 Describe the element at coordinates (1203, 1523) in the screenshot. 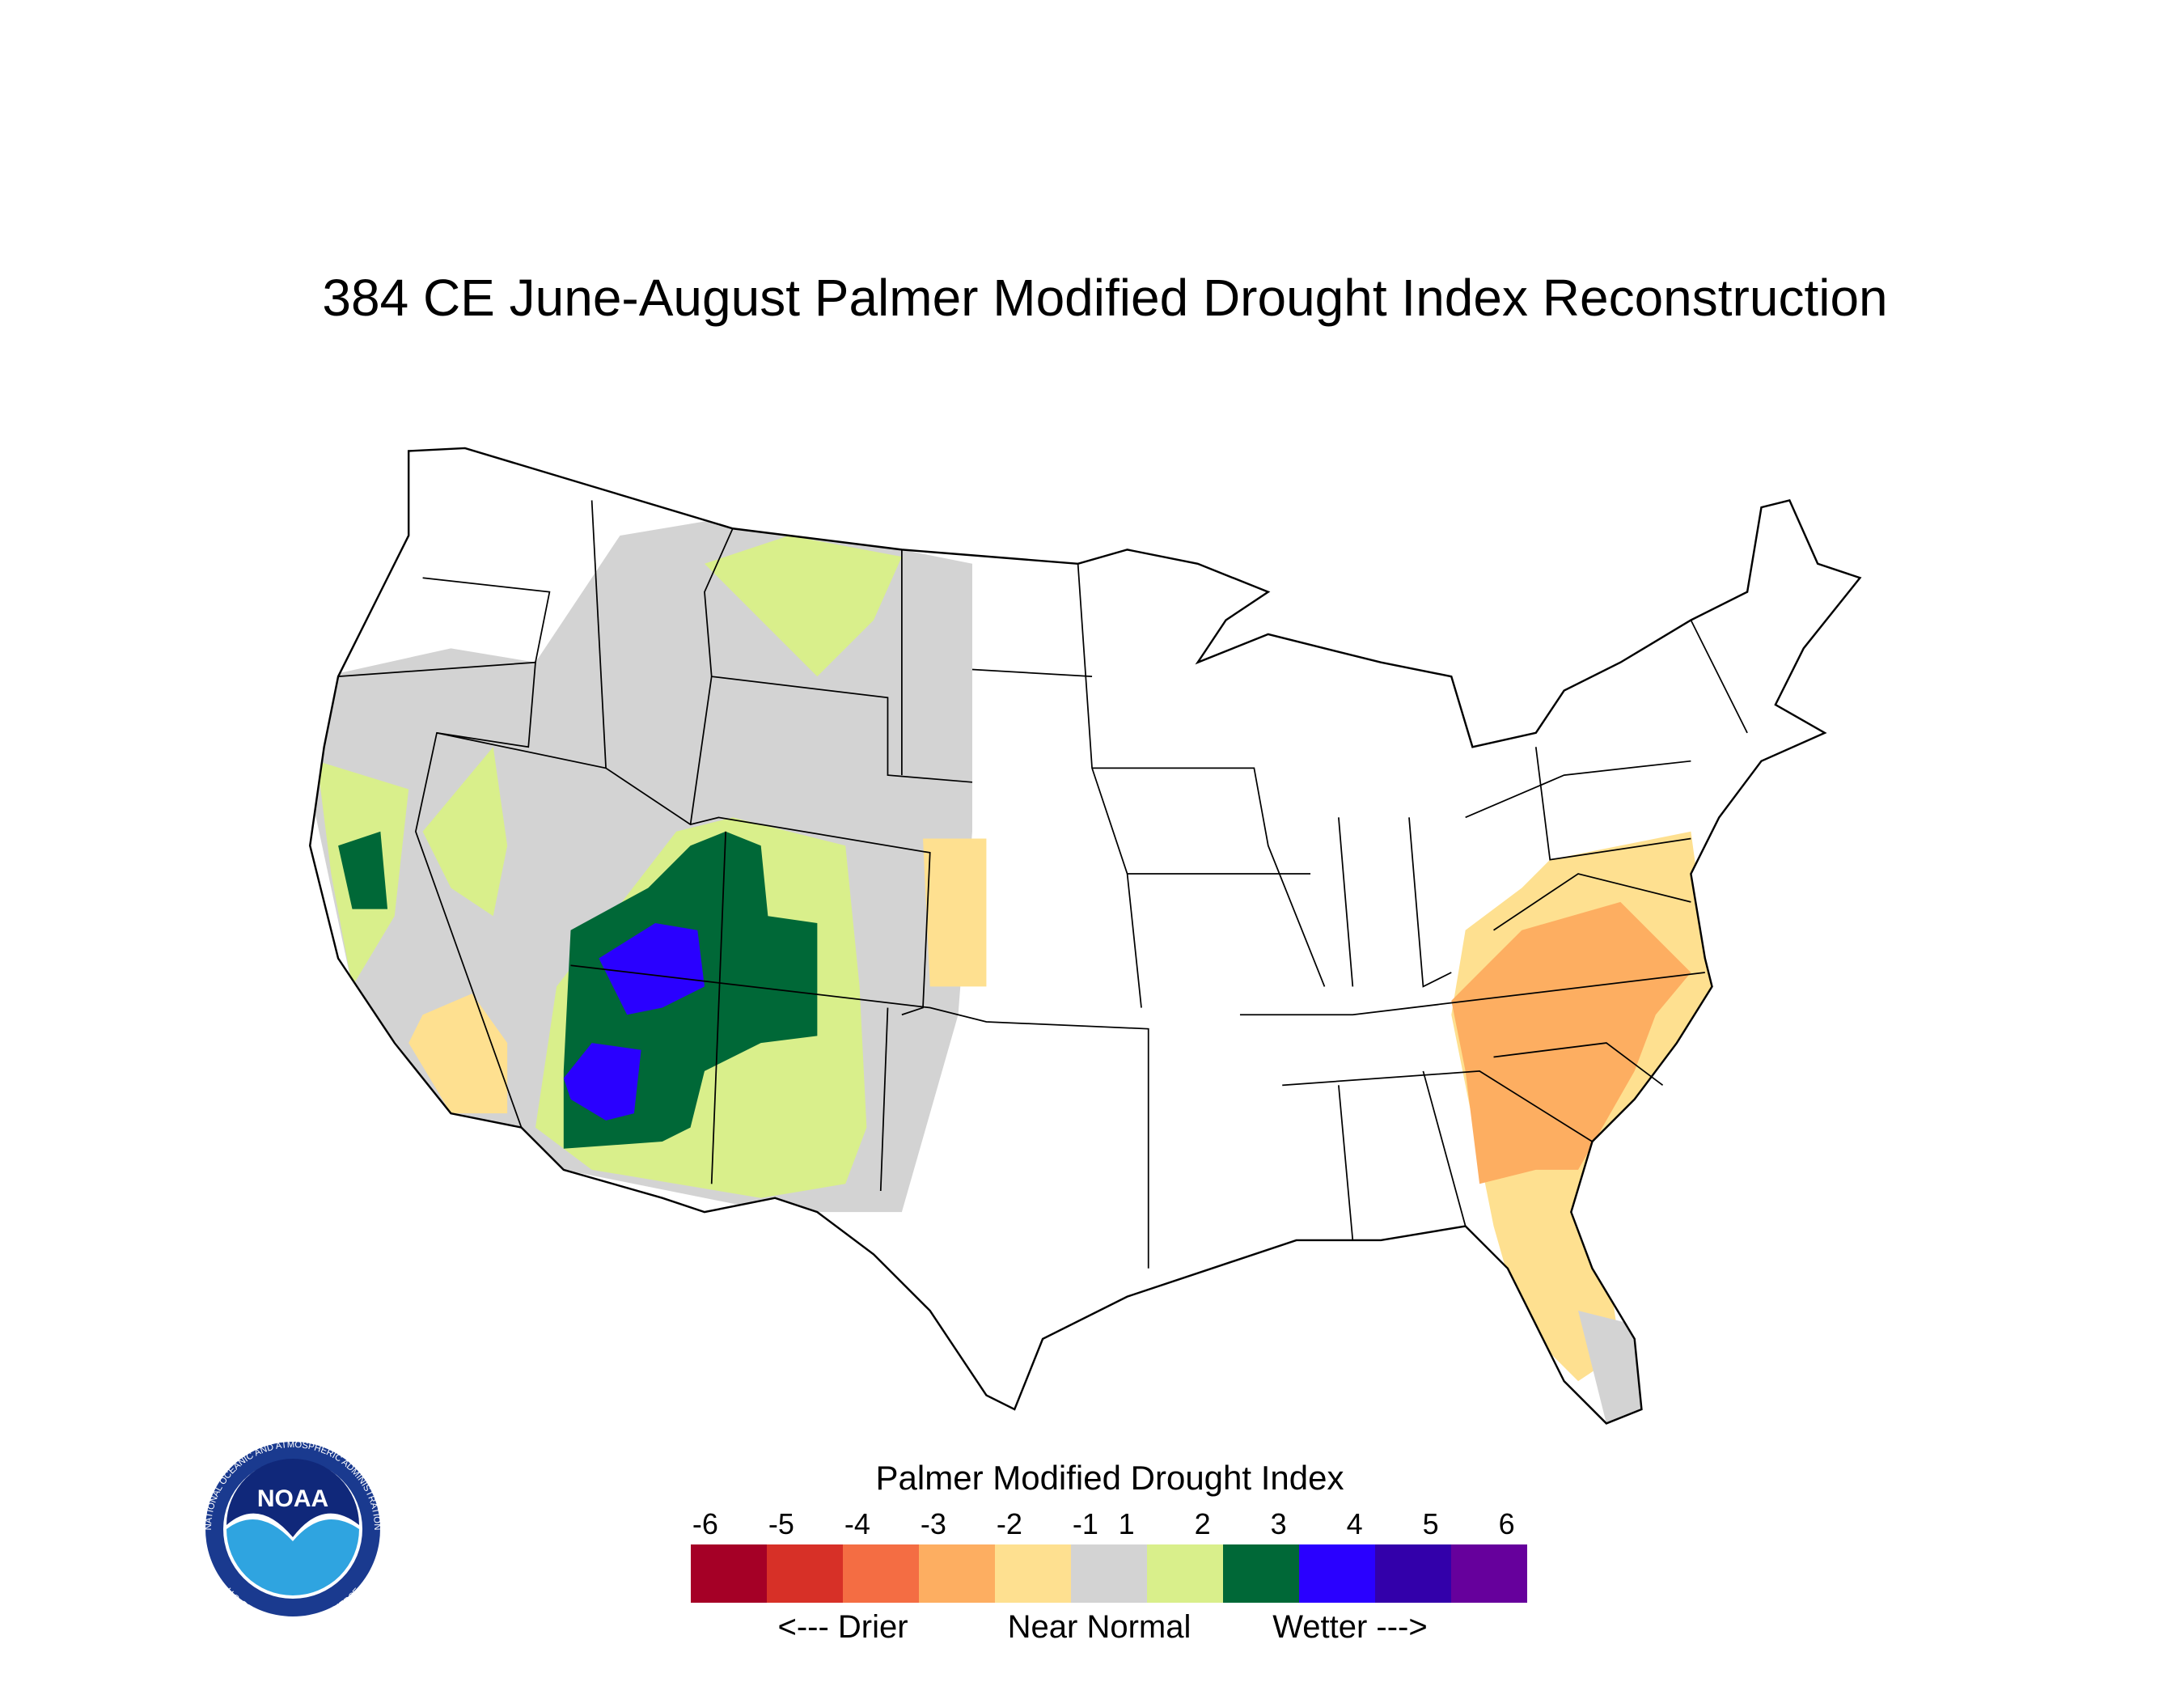

I see `legend-tick-label: 2` at that location.